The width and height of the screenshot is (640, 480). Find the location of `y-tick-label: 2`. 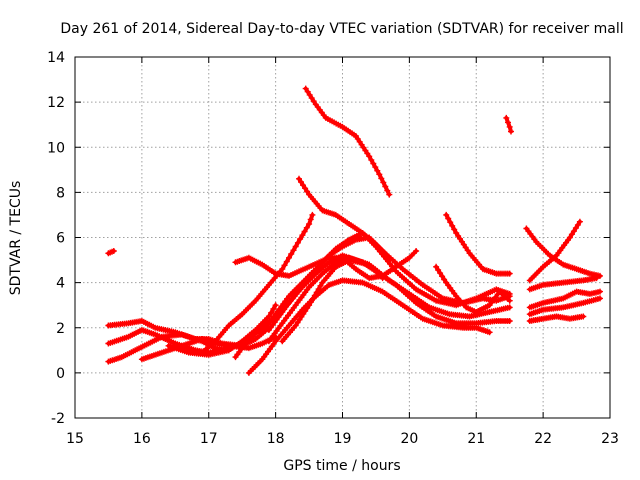

y-tick-label: 2 is located at coordinates (60, 329).